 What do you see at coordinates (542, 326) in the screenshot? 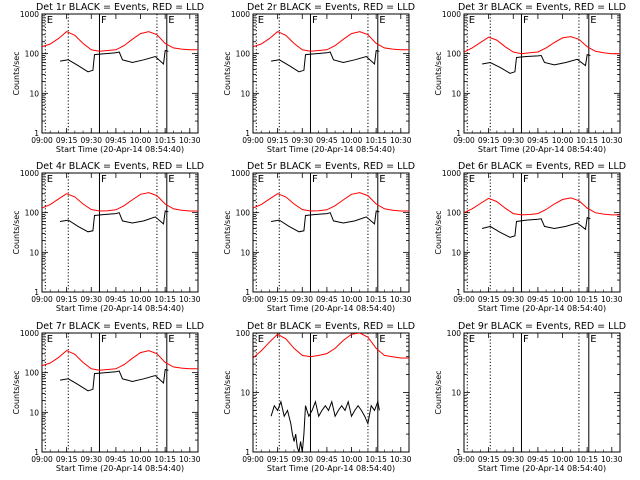
I see `panel-title: Det 9r BLACK = Events, RED = LLD` at bounding box center [542, 326].